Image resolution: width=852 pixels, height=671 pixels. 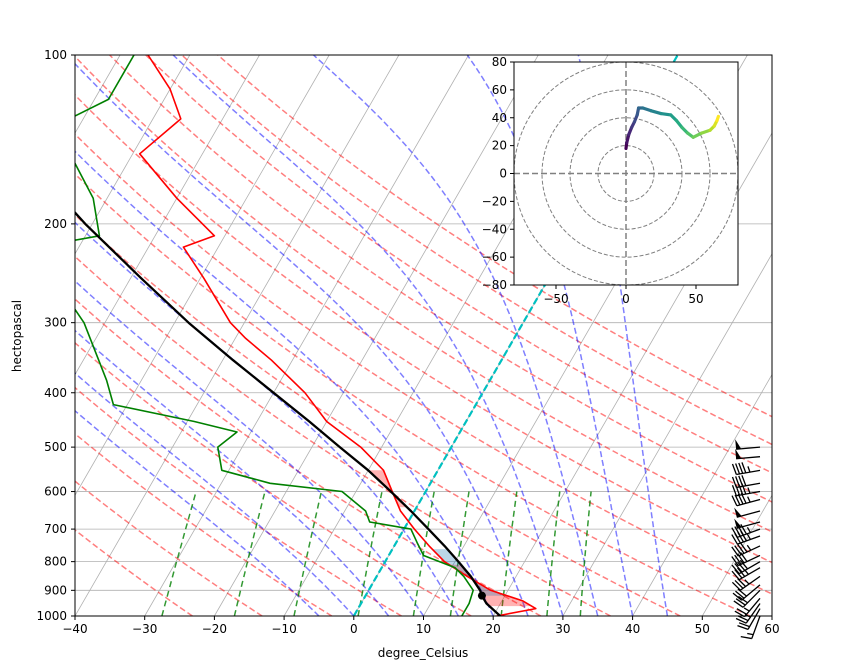 What do you see at coordinates (55, 529) in the screenshot?
I see `y-tick-label: 700` at bounding box center [55, 529].